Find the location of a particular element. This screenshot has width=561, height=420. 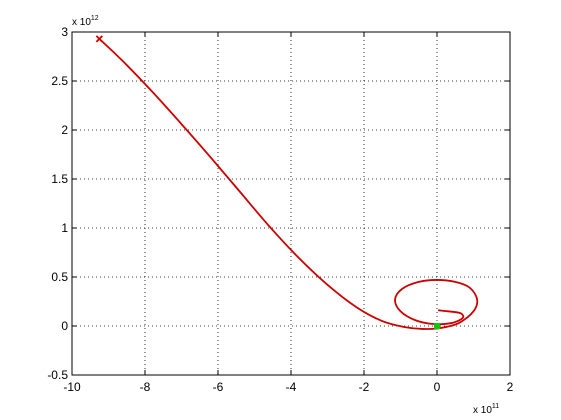

x-tick-label: 2 is located at coordinates (510, 387).